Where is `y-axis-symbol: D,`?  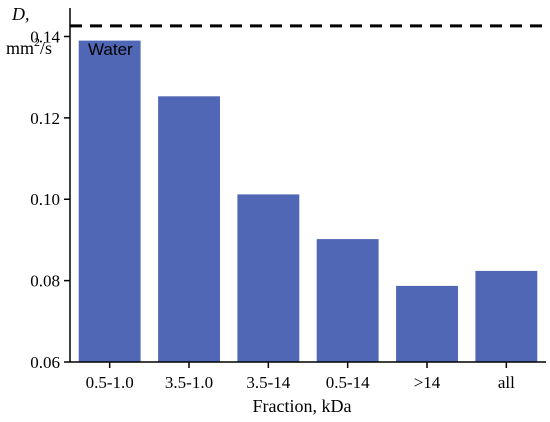 y-axis-symbol: D, is located at coordinates (20, 14).